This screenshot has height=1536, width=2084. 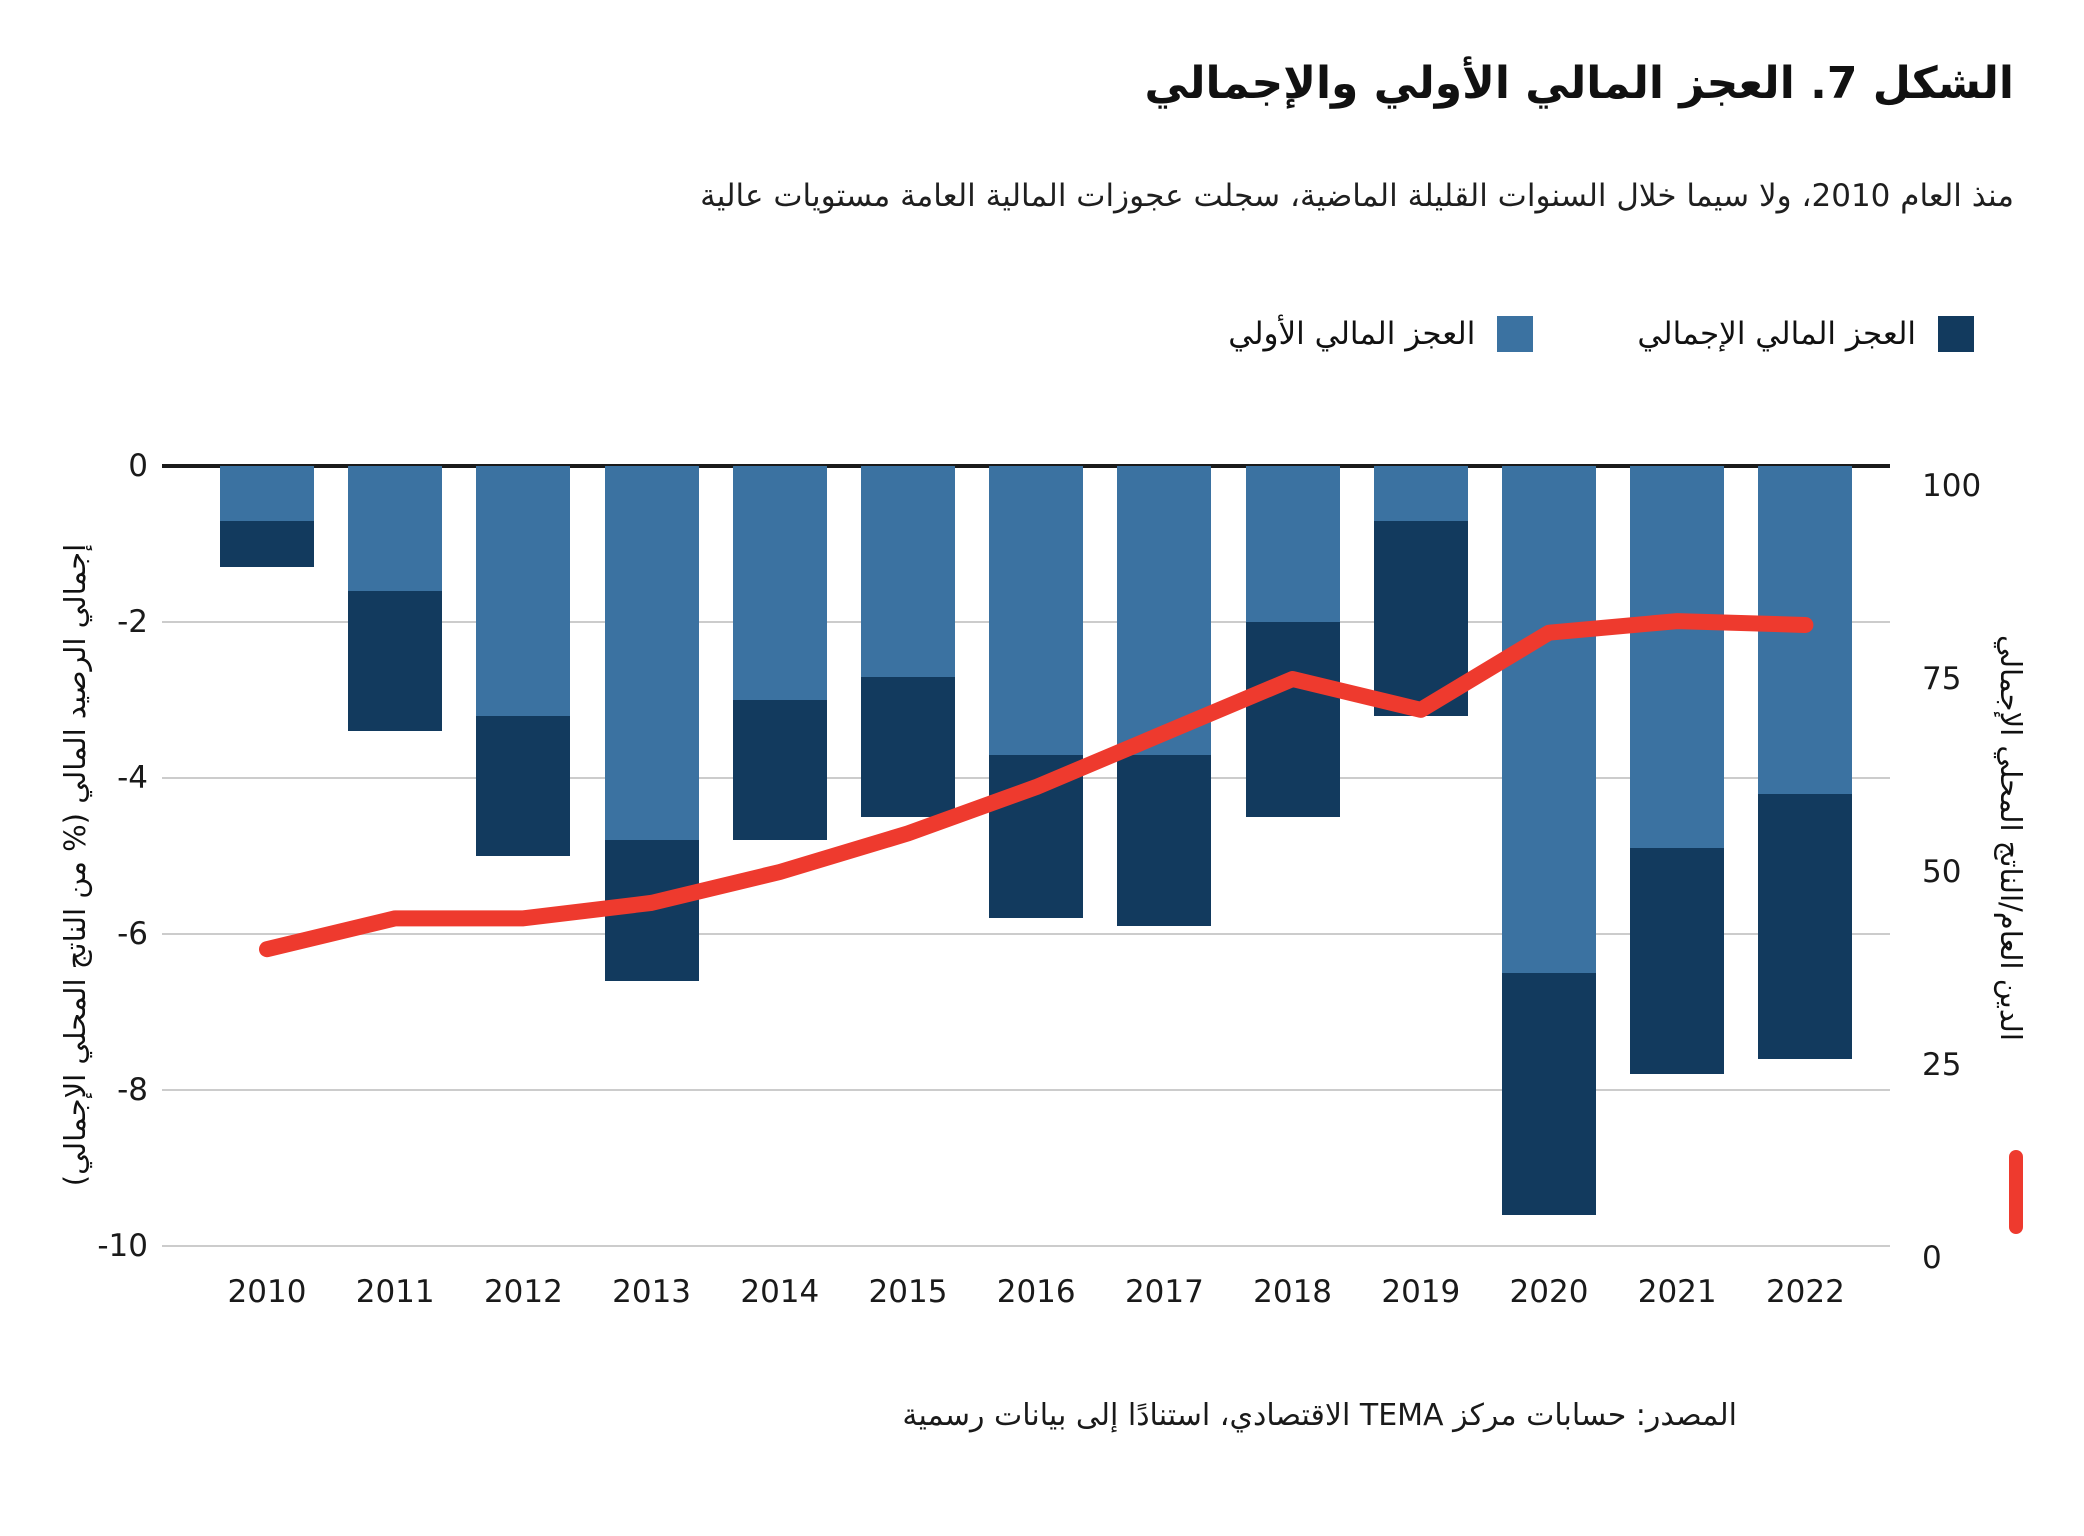 What do you see at coordinates (523, 591) in the screenshot?
I see `primary-deficit-bar-2012` at bounding box center [523, 591].